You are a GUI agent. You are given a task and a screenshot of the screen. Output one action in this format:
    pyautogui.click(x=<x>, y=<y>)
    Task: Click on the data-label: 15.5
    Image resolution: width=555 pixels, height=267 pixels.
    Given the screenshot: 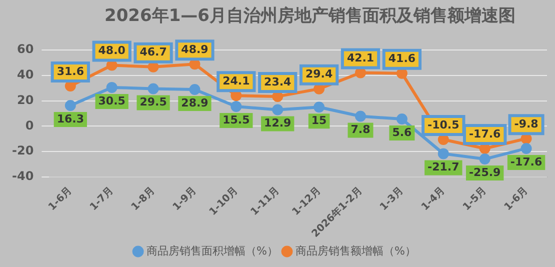 What is the action you would take?
    pyautogui.click(x=236, y=119)
    